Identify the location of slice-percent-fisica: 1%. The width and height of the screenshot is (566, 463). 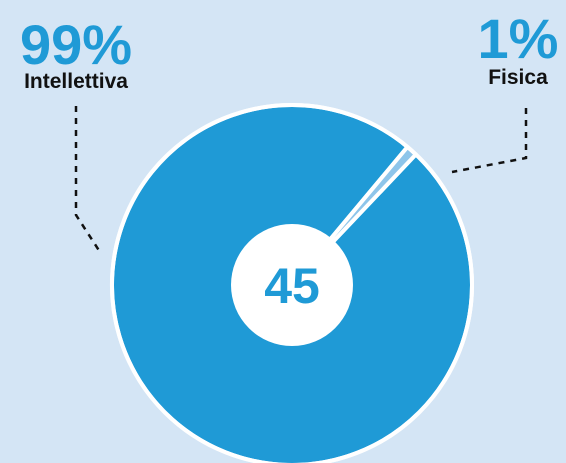
(518, 38).